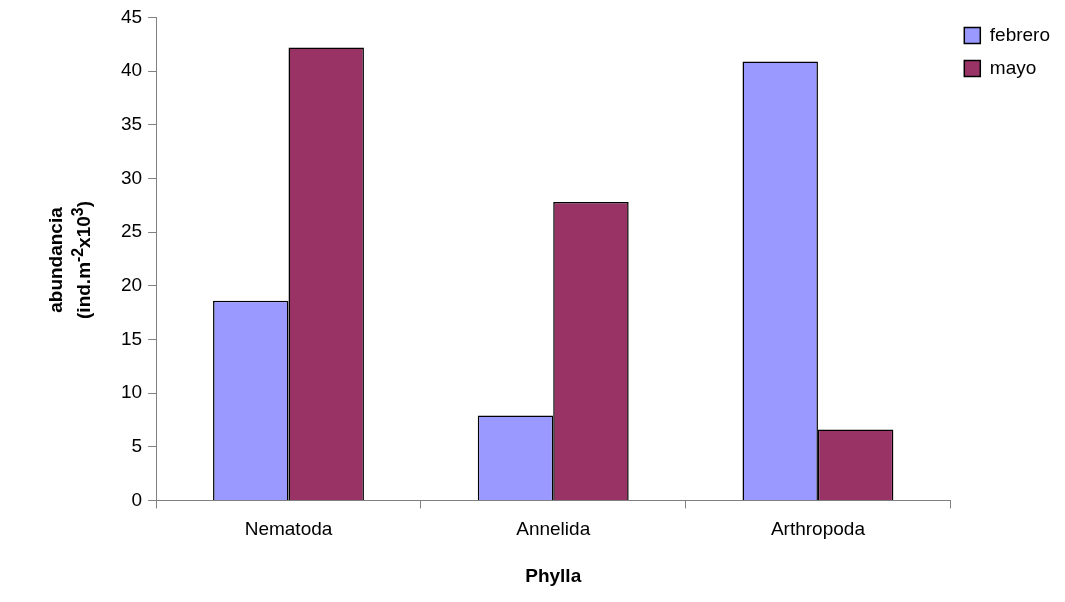  I want to click on legend-label: febrero, so click(1019, 34).